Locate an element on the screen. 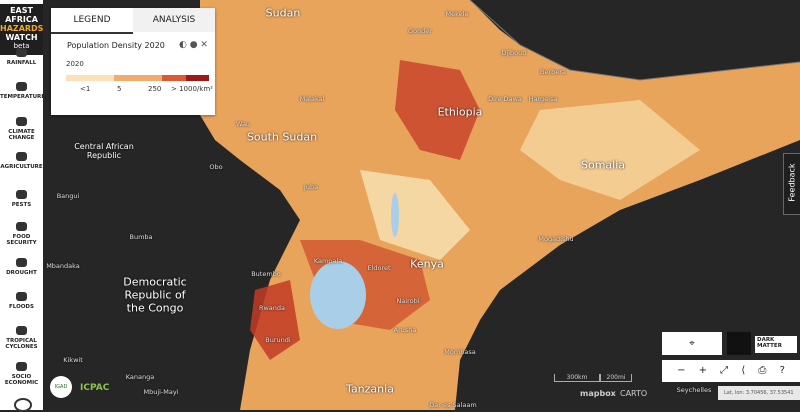  city-label: Dire Dawa is located at coordinates (505, 99).